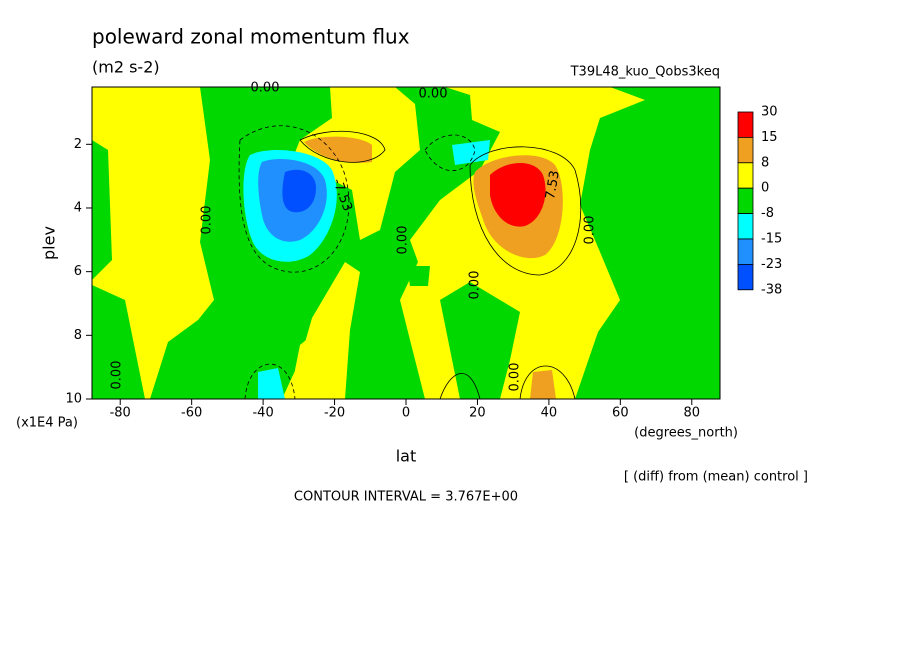 This screenshot has height=654, width=904. What do you see at coordinates (406, 456) in the screenshot?
I see `x-axis-label: lat` at bounding box center [406, 456].